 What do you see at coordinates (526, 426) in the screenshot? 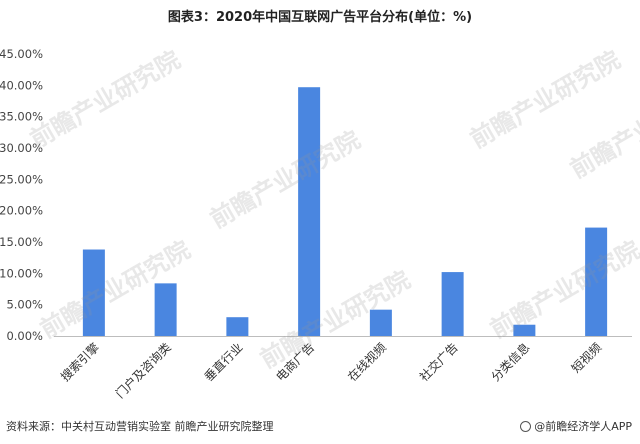
I see `brand-logo-icon` at bounding box center [526, 426].